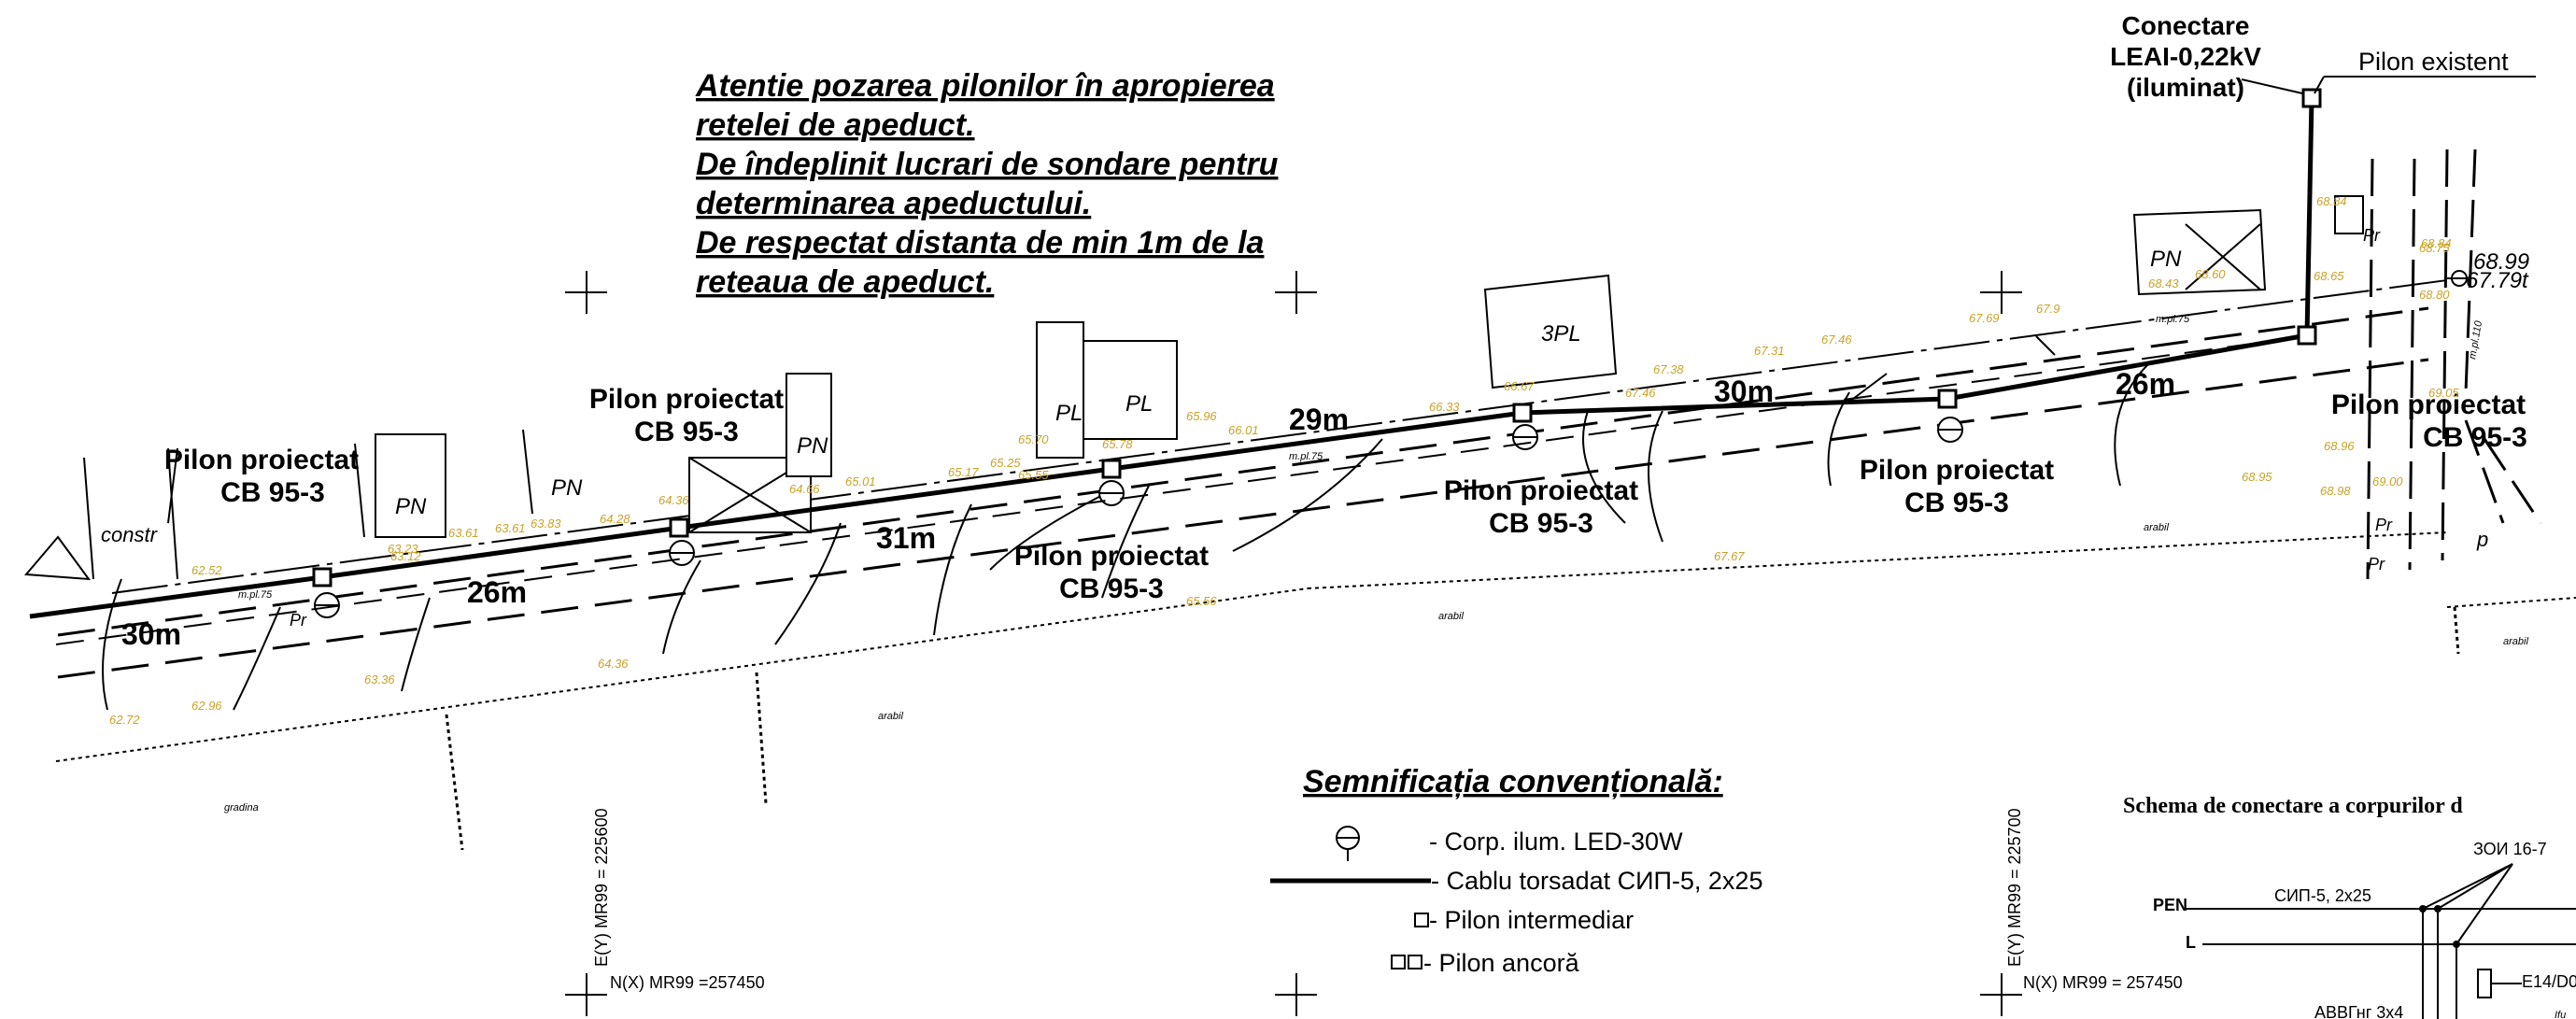 Image resolution: width=2576 pixels, height=1019 pixels. I want to click on elevation-label: 68.75, so click(2434, 248).